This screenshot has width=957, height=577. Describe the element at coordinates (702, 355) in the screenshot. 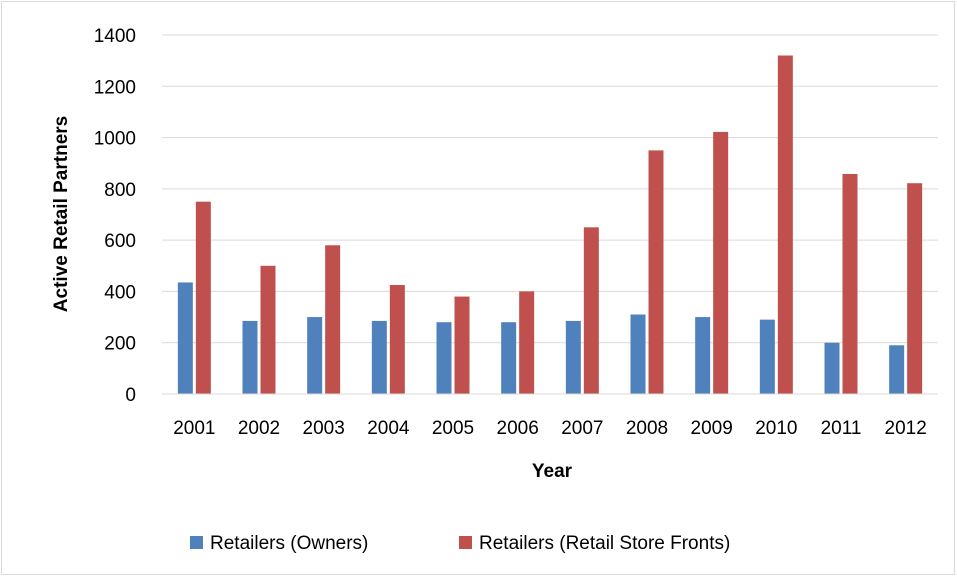

I see `bar-owners-2009` at that location.